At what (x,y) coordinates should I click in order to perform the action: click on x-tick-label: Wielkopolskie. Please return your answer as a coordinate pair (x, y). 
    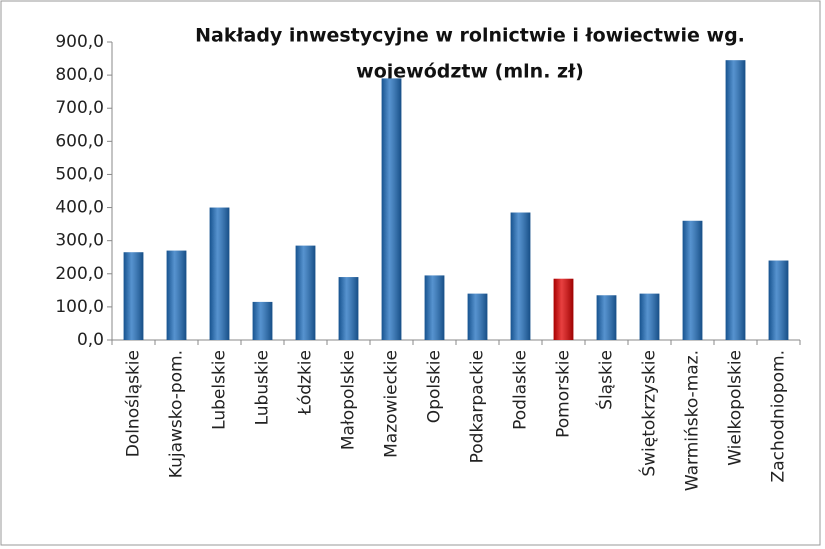
    Looking at the image, I should click on (736, 408).